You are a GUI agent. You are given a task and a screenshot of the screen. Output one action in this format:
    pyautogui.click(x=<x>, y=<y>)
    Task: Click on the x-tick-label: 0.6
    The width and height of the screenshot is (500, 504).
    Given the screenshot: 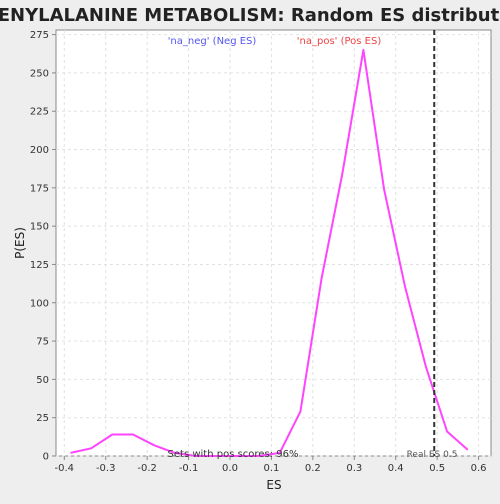 What is the action you would take?
    pyautogui.click(x=479, y=468)
    